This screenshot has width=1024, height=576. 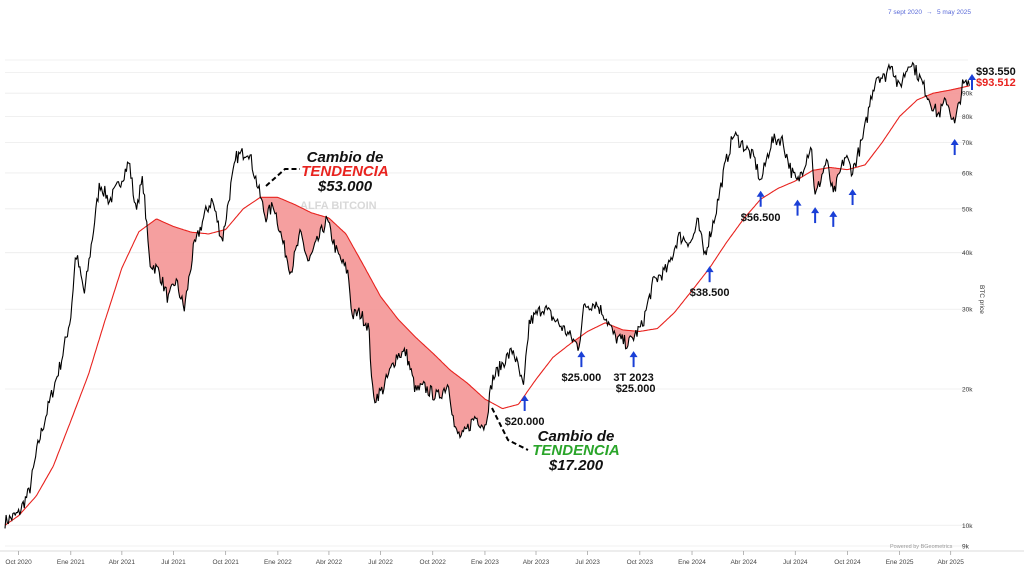 What do you see at coordinates (345, 186) in the screenshot?
I see `callout-top-line3: $53.000` at bounding box center [345, 186].